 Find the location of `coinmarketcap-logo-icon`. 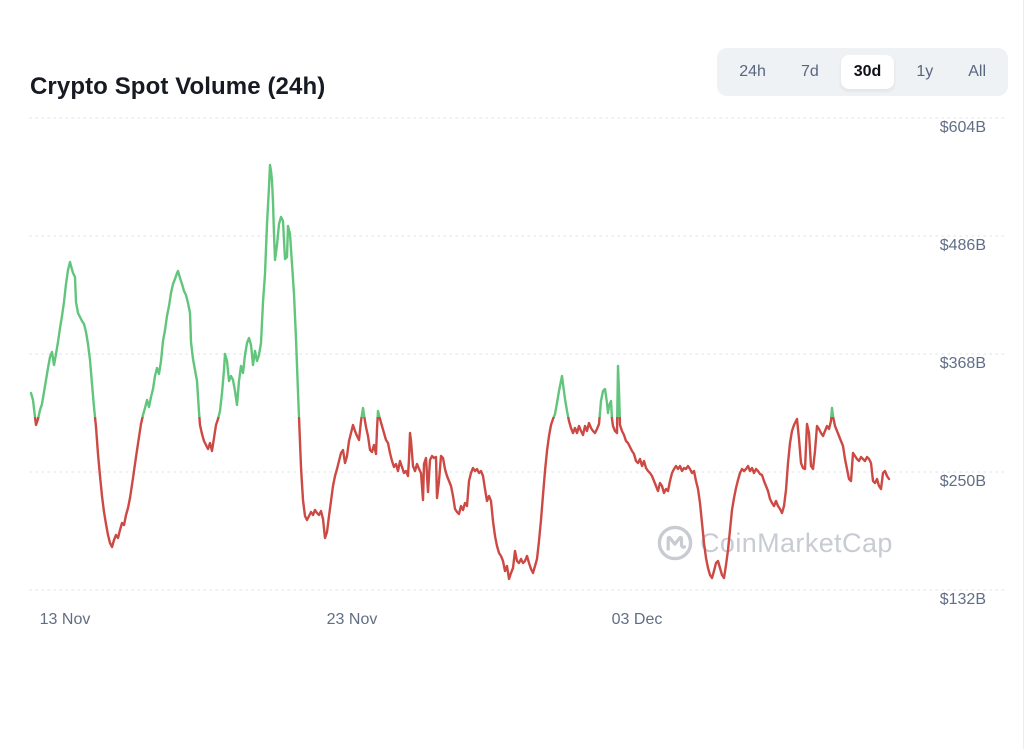

coinmarketcap-logo-icon is located at coordinates (675, 543).